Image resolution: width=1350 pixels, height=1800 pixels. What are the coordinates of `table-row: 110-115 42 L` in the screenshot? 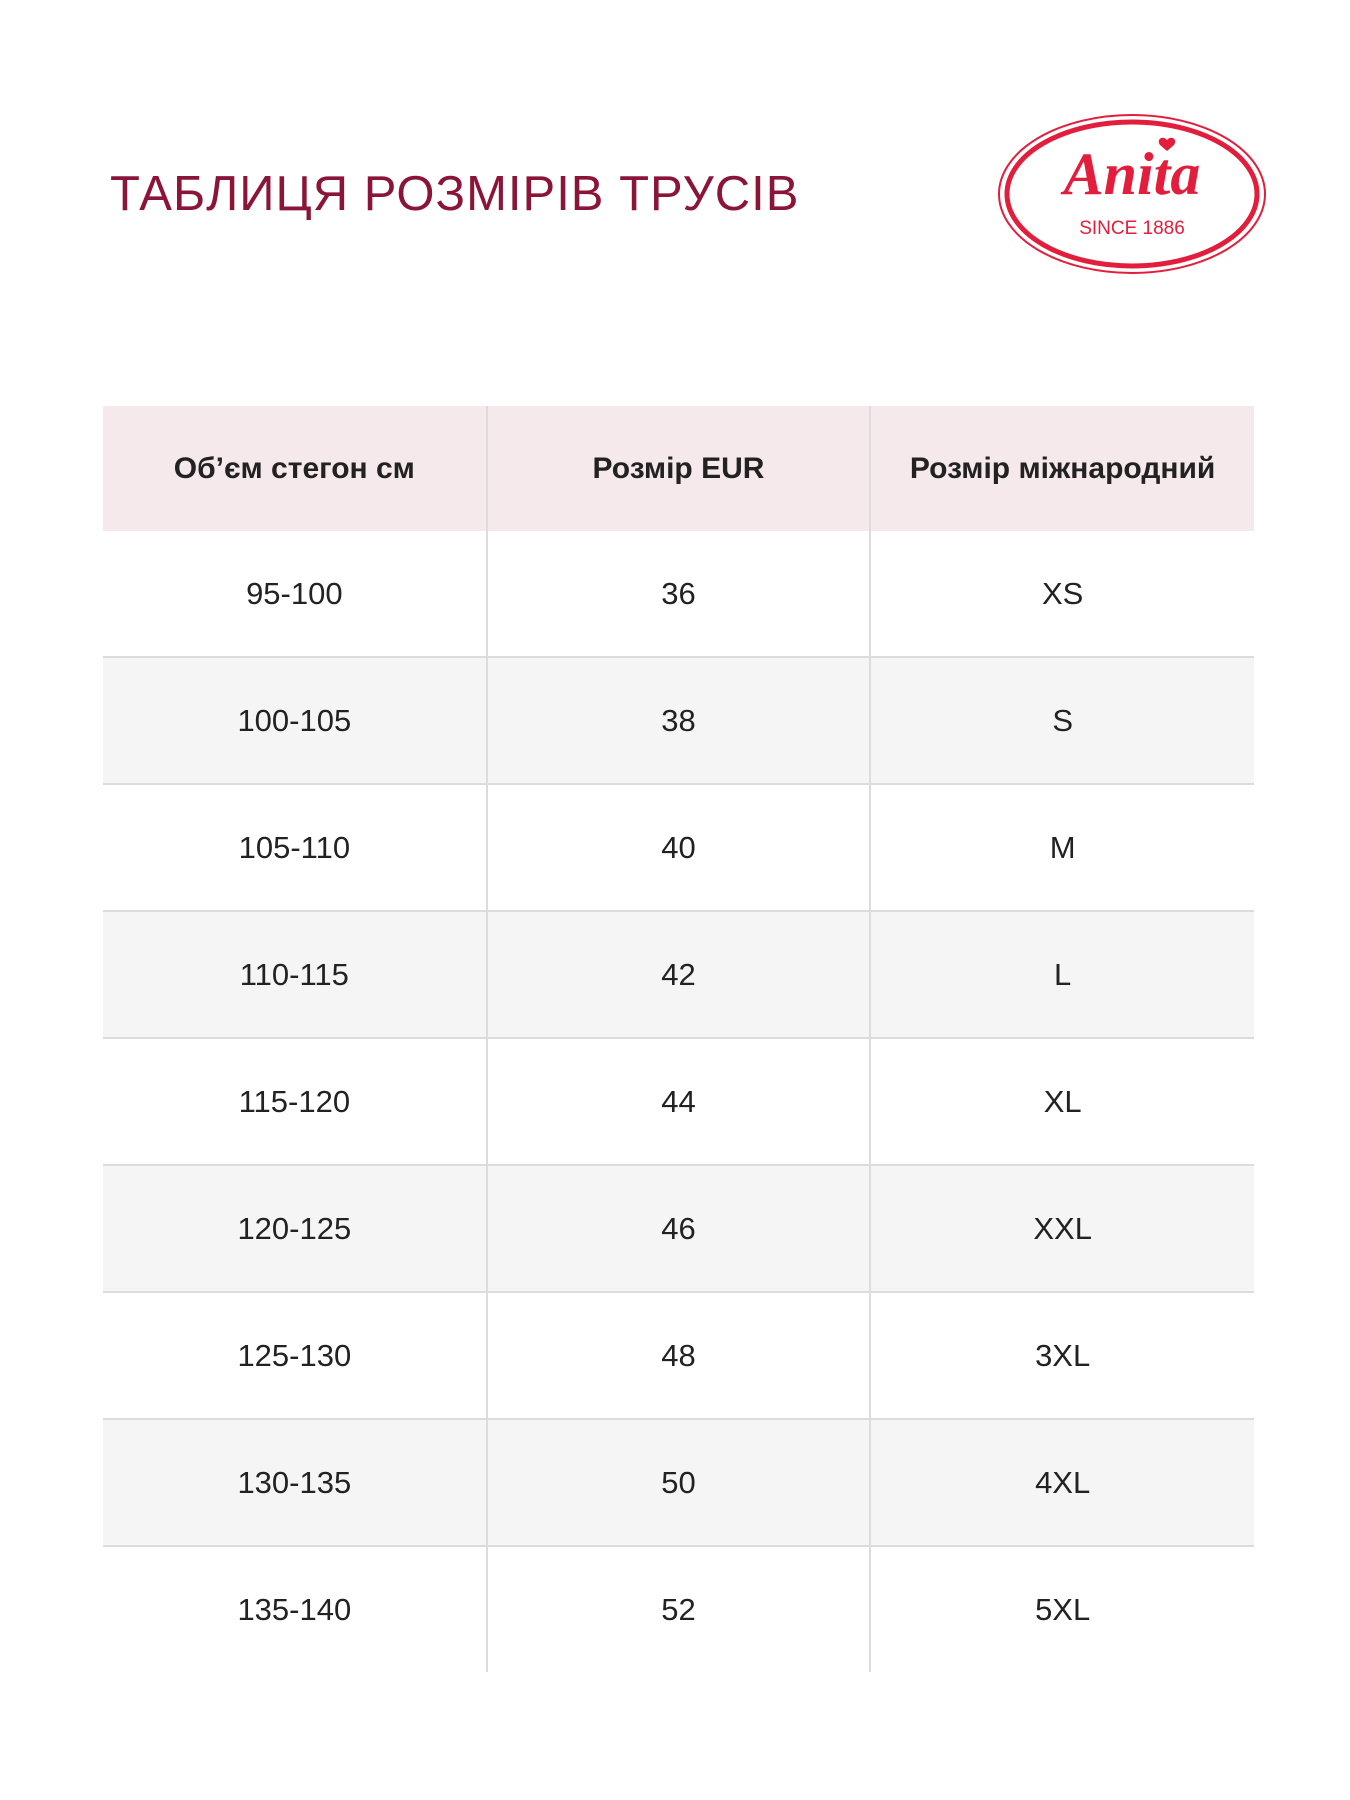 It's located at (678, 974).